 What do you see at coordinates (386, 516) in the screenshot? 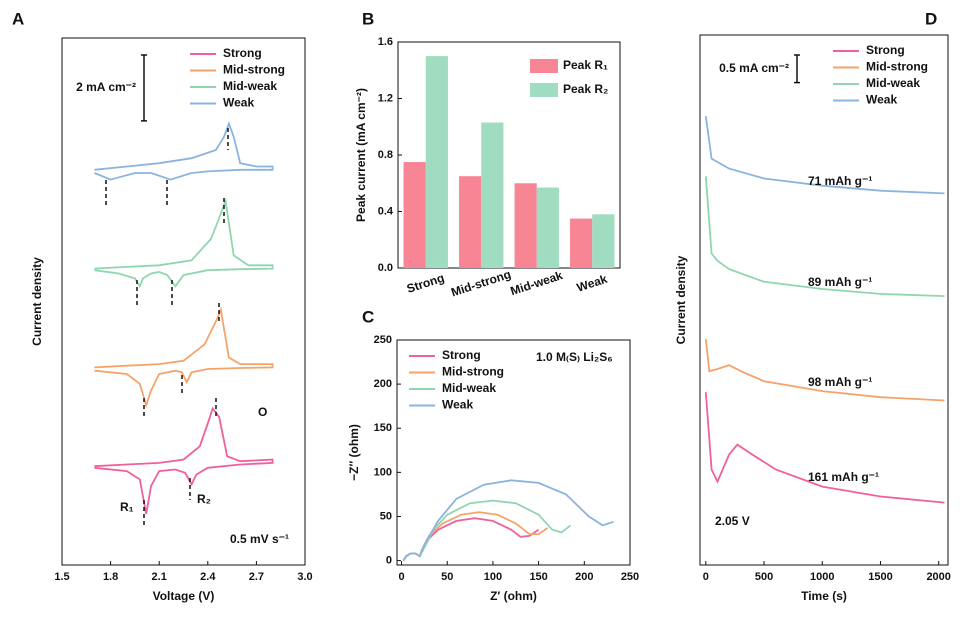
I see `y-tick-label: 50` at bounding box center [386, 516].